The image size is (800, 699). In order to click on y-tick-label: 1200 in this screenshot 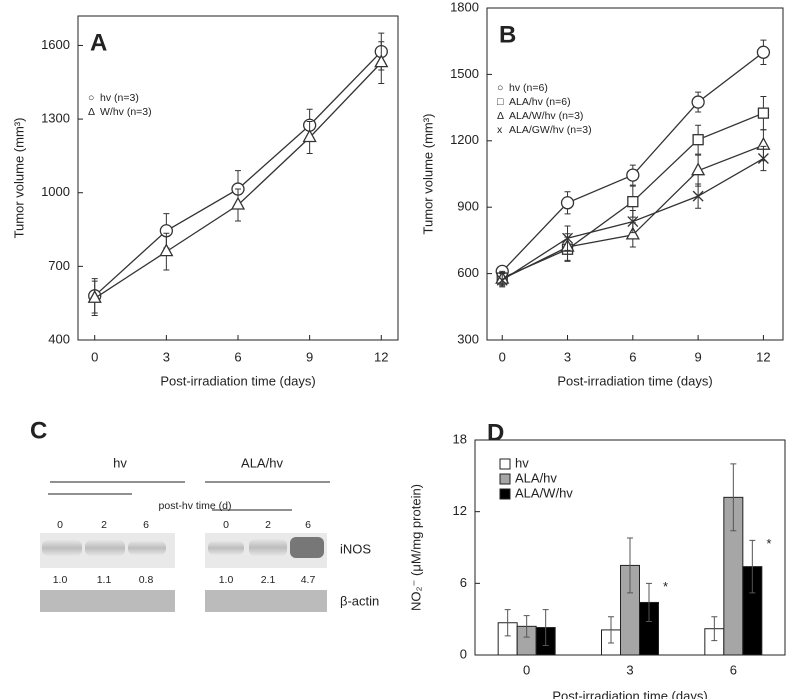, I will do `click(464, 139)`.